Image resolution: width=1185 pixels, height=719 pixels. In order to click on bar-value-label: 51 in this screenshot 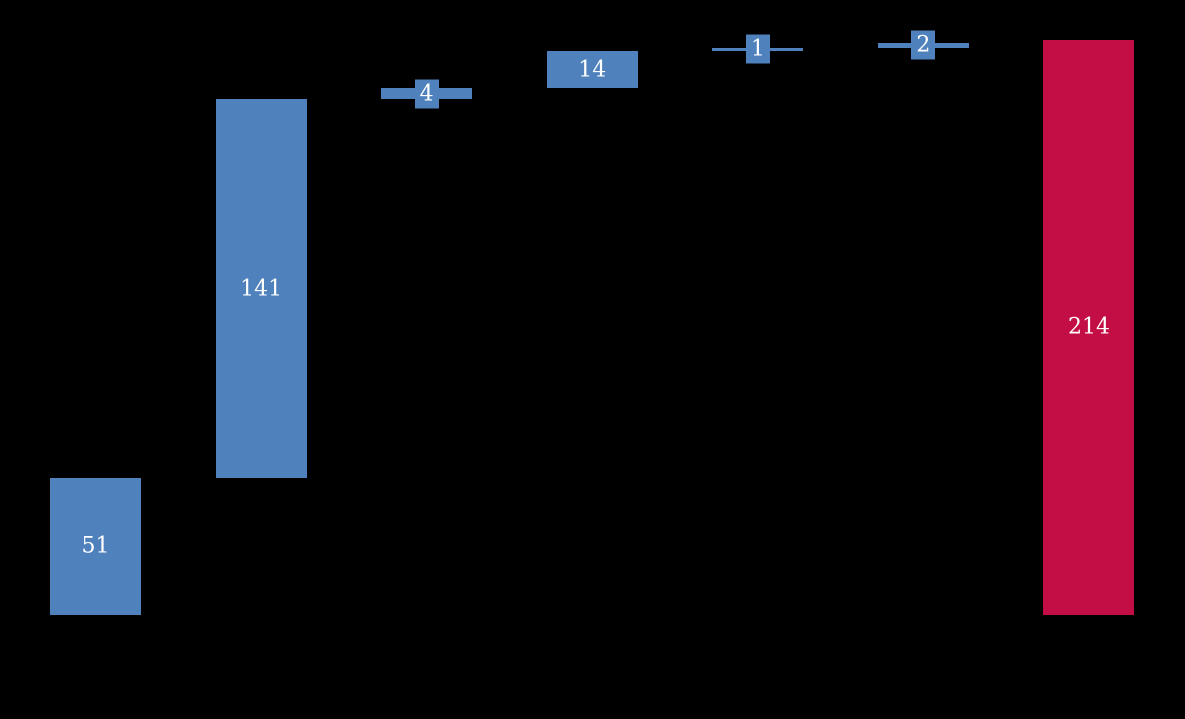, I will do `click(95, 546)`.